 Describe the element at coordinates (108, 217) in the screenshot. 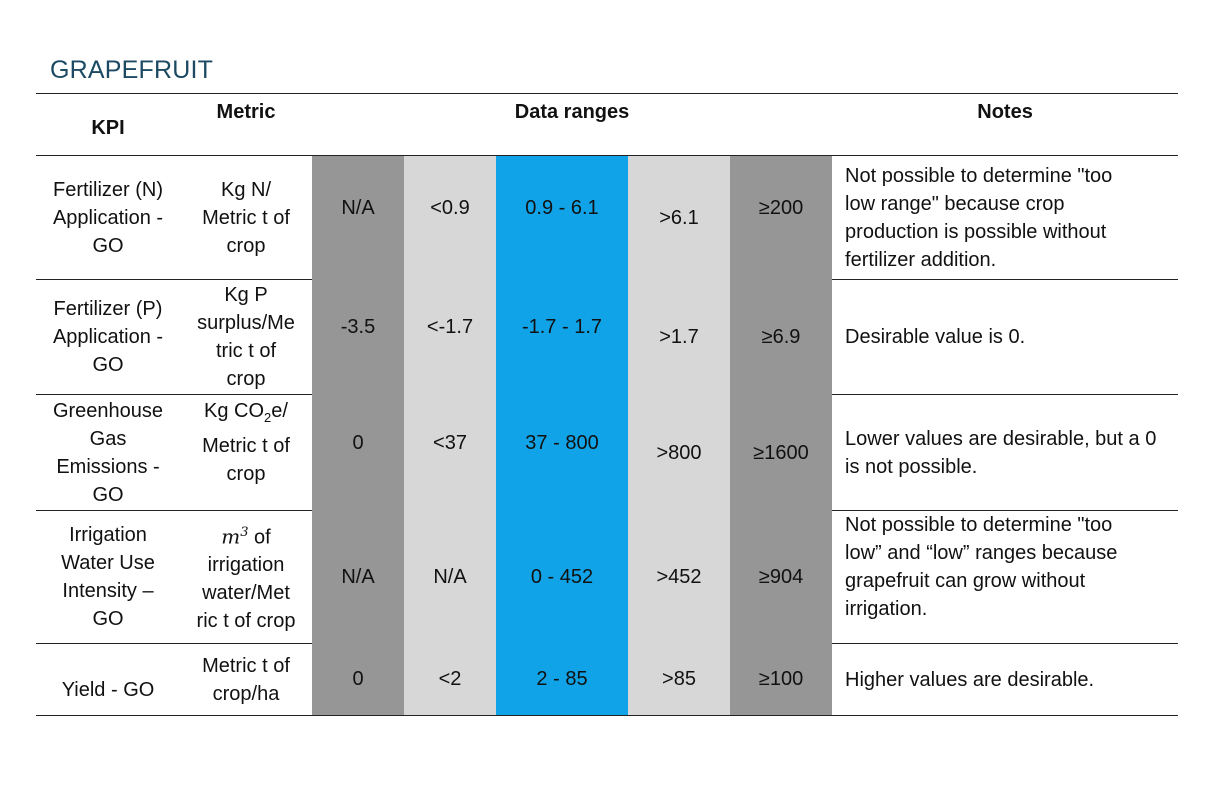

I see `kpi-cell: Fertilizer (N) Application - GO` at that location.